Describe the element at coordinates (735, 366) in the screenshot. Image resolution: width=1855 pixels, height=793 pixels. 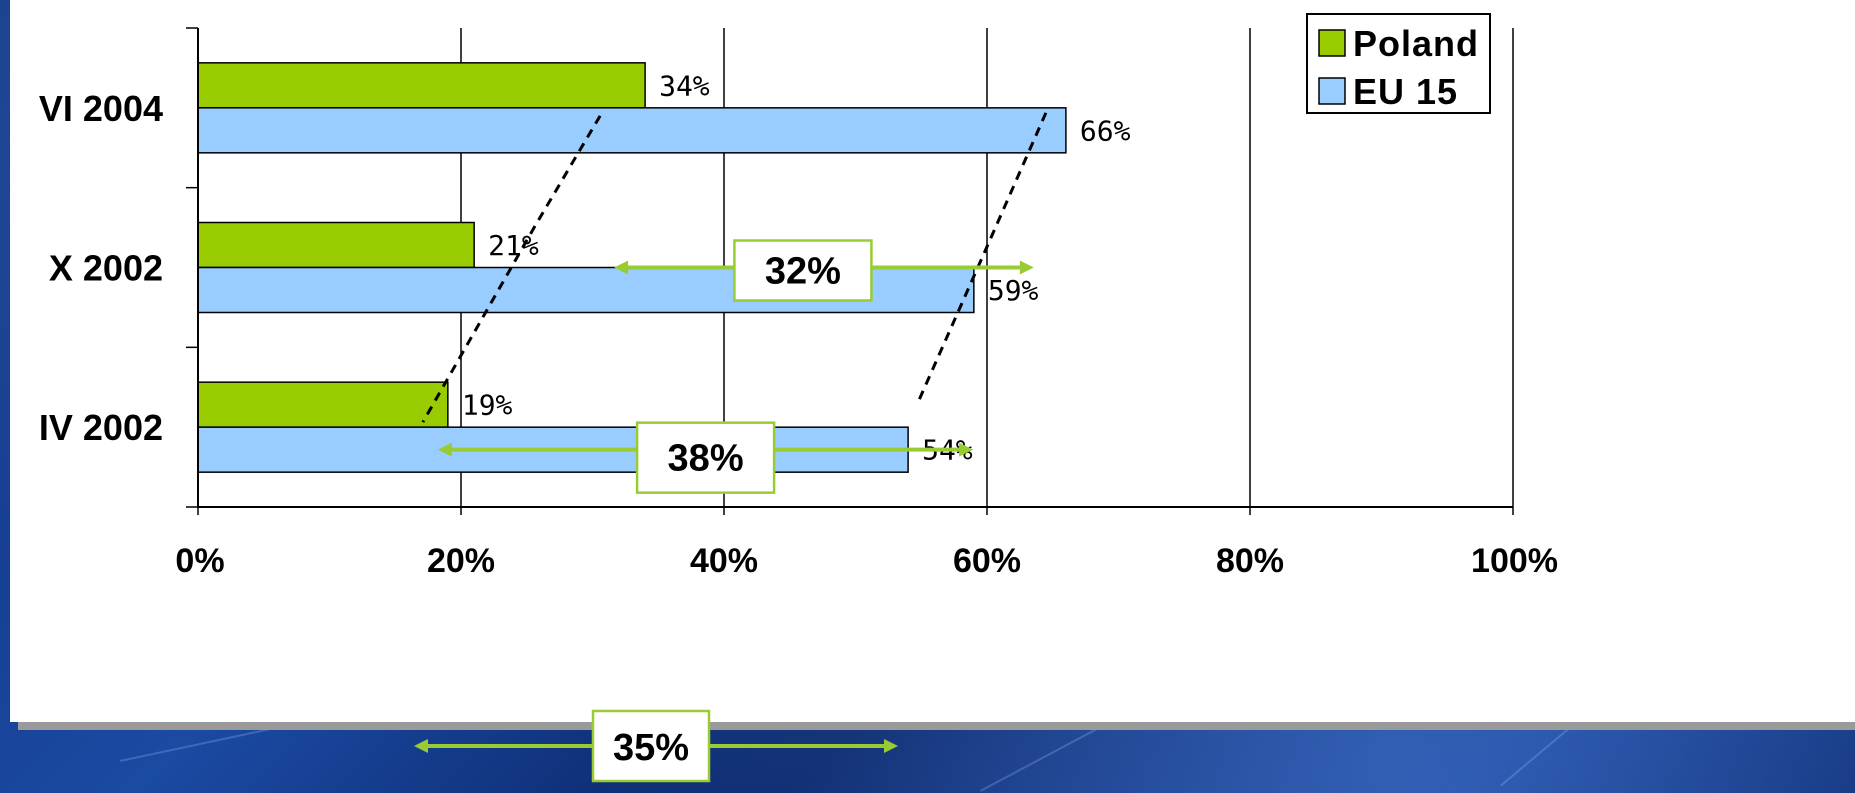
I see `annot-layer: 32% 38%` at that location.